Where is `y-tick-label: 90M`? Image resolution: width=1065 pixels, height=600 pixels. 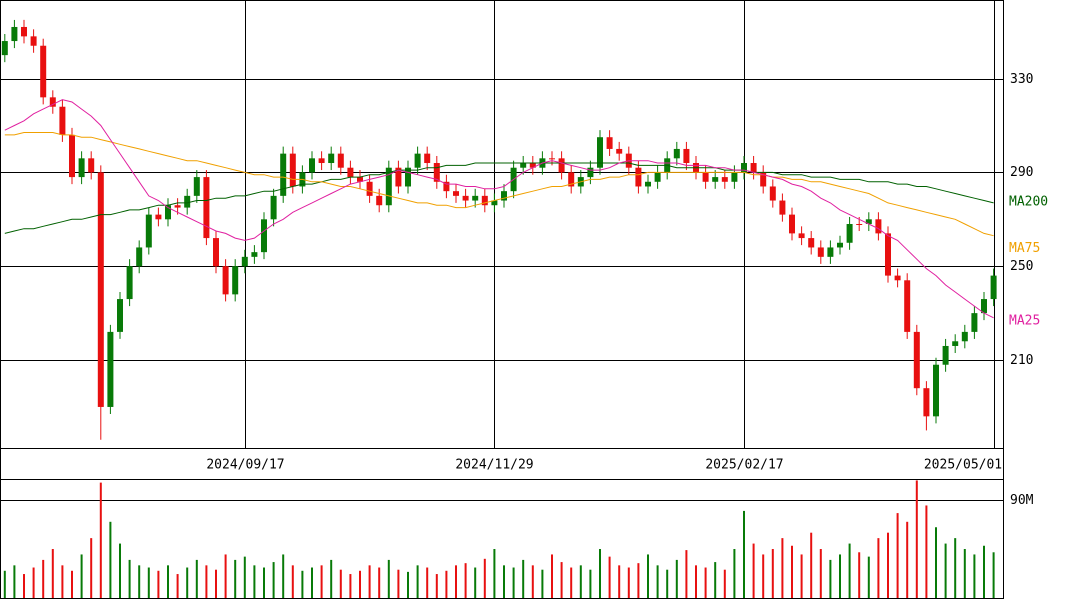
y-tick-label: 90M is located at coordinates (1022, 500).